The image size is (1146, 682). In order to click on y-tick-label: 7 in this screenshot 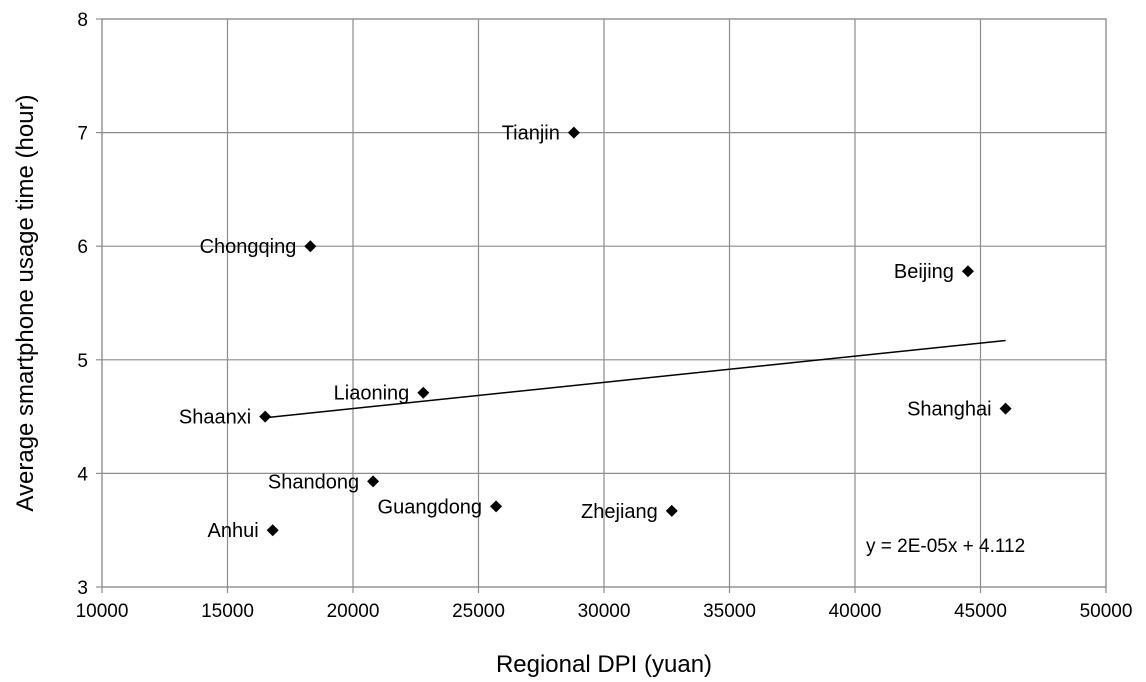, I will do `click(82, 134)`.